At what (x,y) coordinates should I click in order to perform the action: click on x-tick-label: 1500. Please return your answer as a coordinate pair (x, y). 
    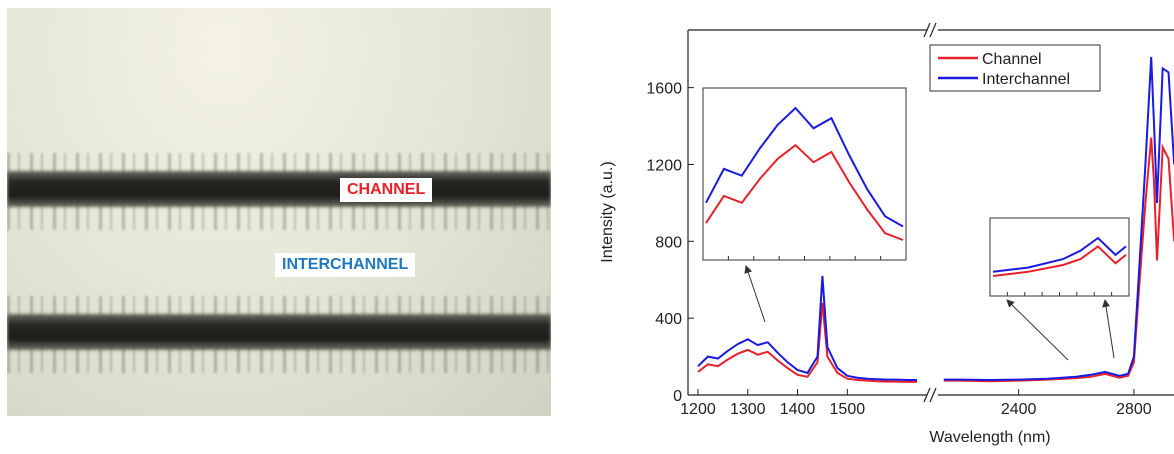
    Looking at the image, I should click on (848, 409).